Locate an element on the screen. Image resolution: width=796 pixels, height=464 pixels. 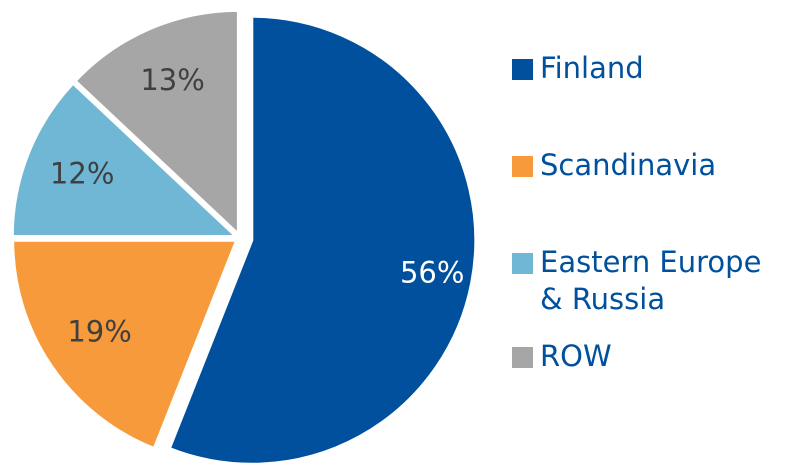
legend-label: Eastern Europe & Russia is located at coordinates (651, 280).